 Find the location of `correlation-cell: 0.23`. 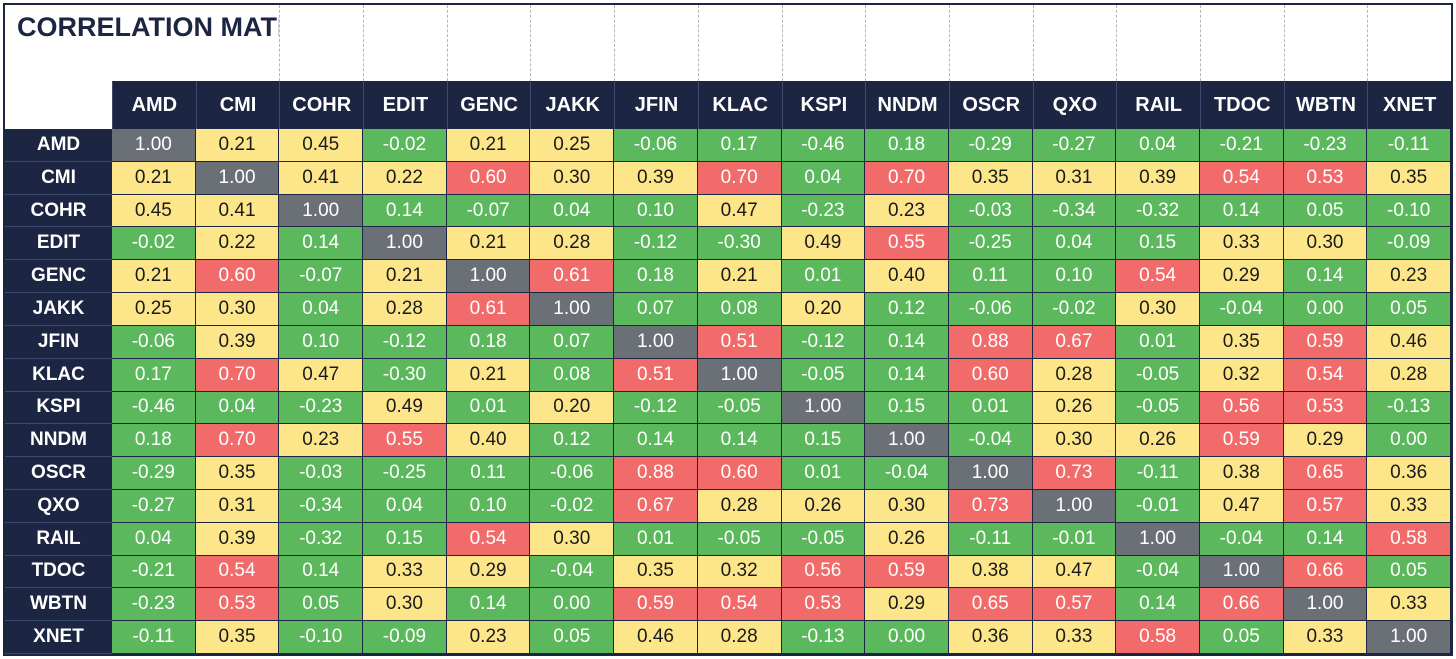

correlation-cell: 0.23 is located at coordinates (321, 441).